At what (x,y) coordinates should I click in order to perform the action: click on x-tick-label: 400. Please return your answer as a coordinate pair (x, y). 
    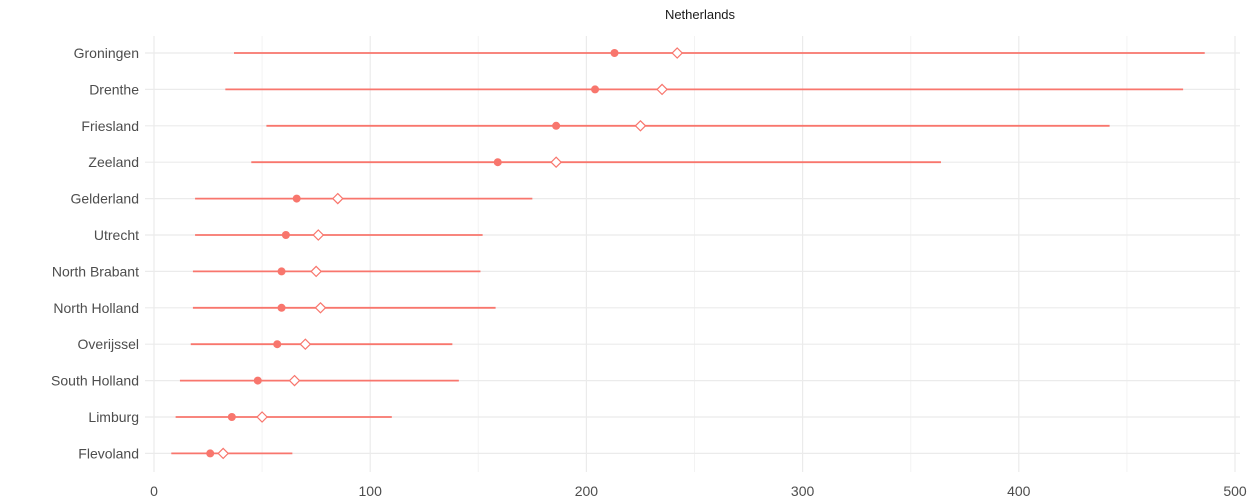
    Looking at the image, I should click on (1019, 491).